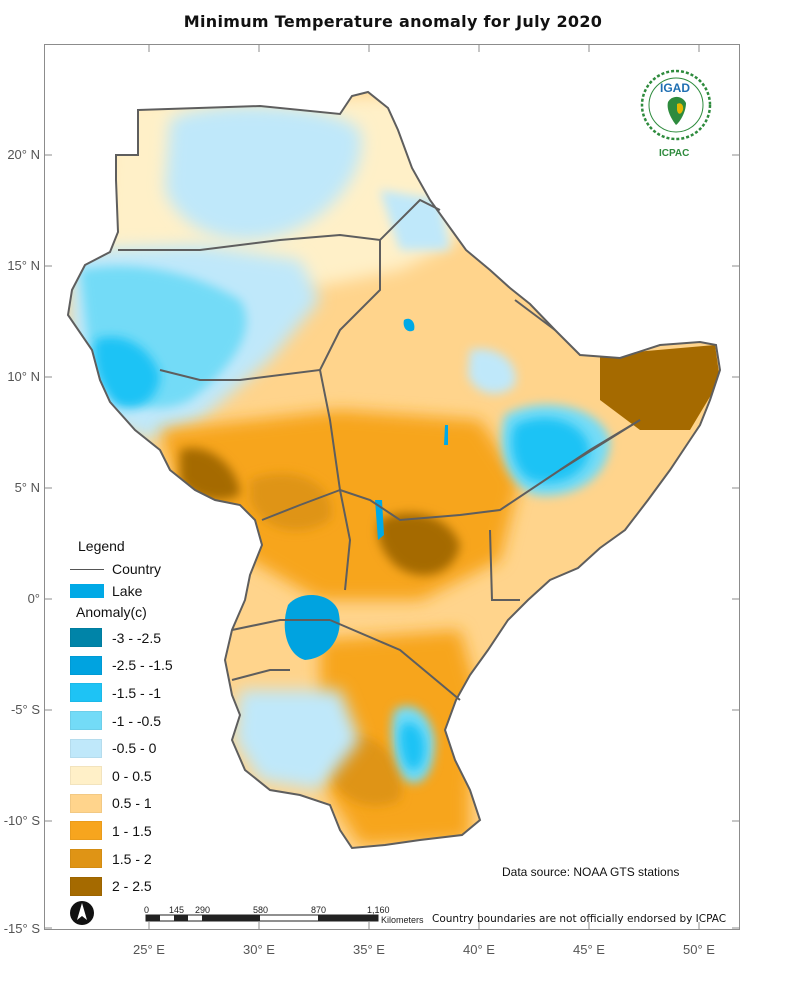 The width and height of the screenshot is (786, 981). Describe the element at coordinates (150, 591) in the screenshot. I see `legend-lake: Lake` at that location.